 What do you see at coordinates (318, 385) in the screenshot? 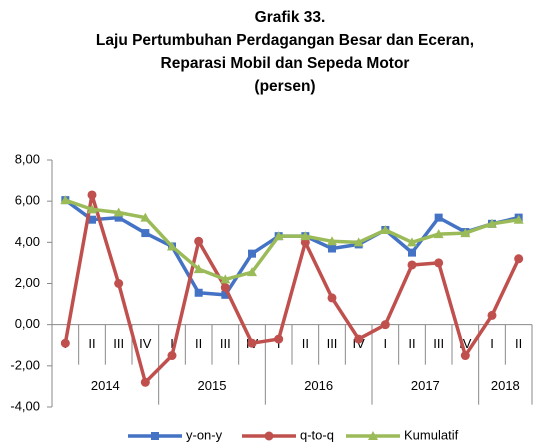
I see `x-group-label: 2016` at bounding box center [318, 385].